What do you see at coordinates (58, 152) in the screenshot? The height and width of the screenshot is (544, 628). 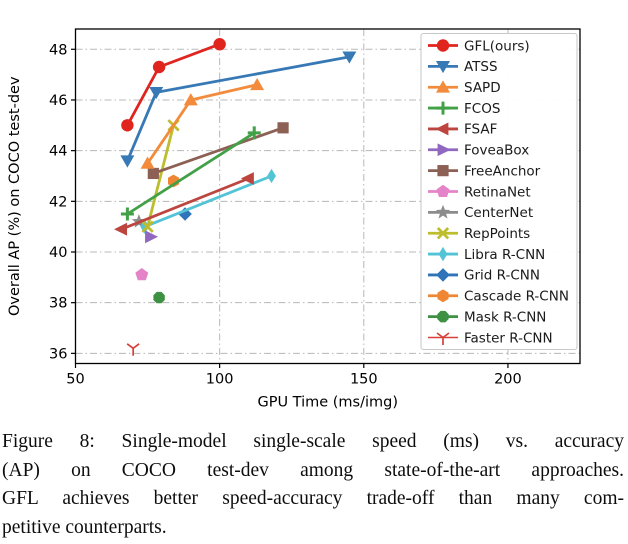 I see `y-tick-label: 44` at bounding box center [58, 152].